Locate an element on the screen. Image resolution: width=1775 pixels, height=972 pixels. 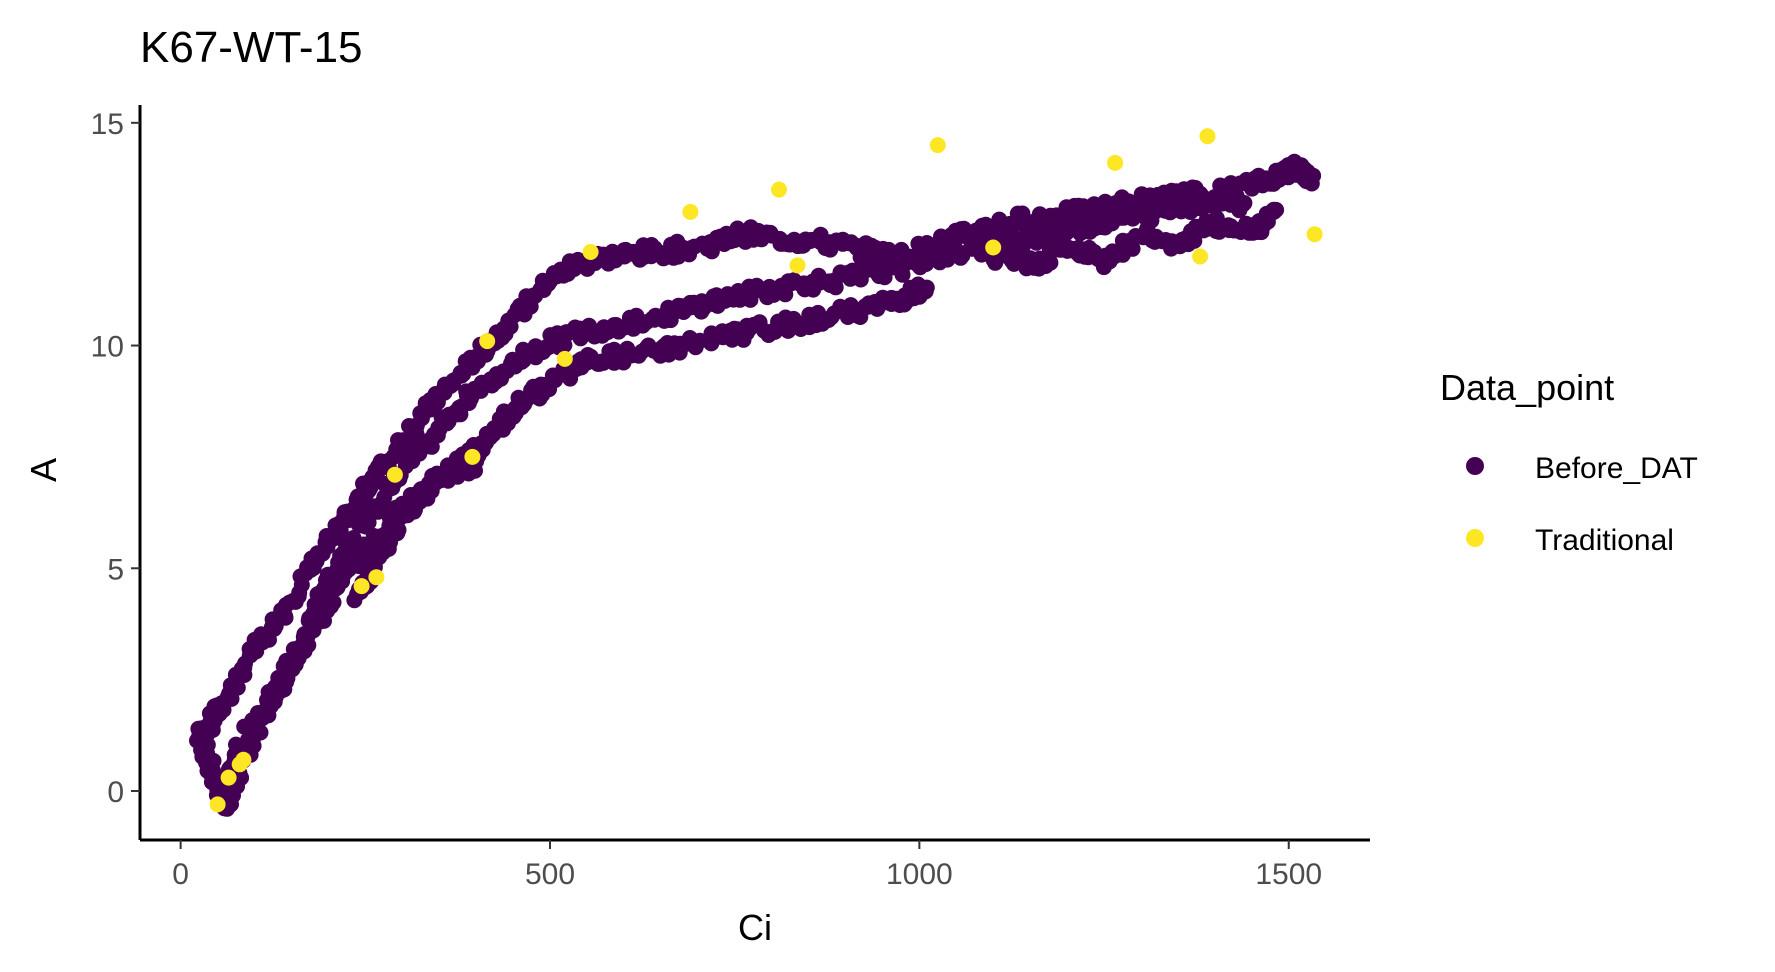
legend-marker-traditional is located at coordinates (1475, 538).